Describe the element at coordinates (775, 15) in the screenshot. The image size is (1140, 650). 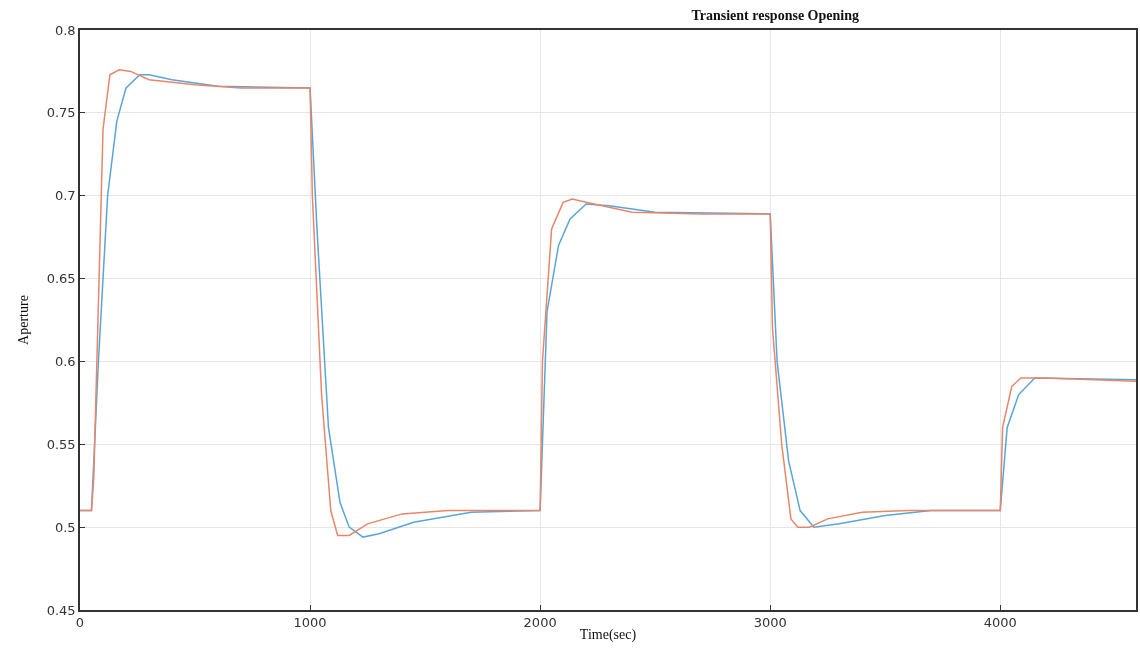
I see `chart-title: Transient response Opening` at that location.